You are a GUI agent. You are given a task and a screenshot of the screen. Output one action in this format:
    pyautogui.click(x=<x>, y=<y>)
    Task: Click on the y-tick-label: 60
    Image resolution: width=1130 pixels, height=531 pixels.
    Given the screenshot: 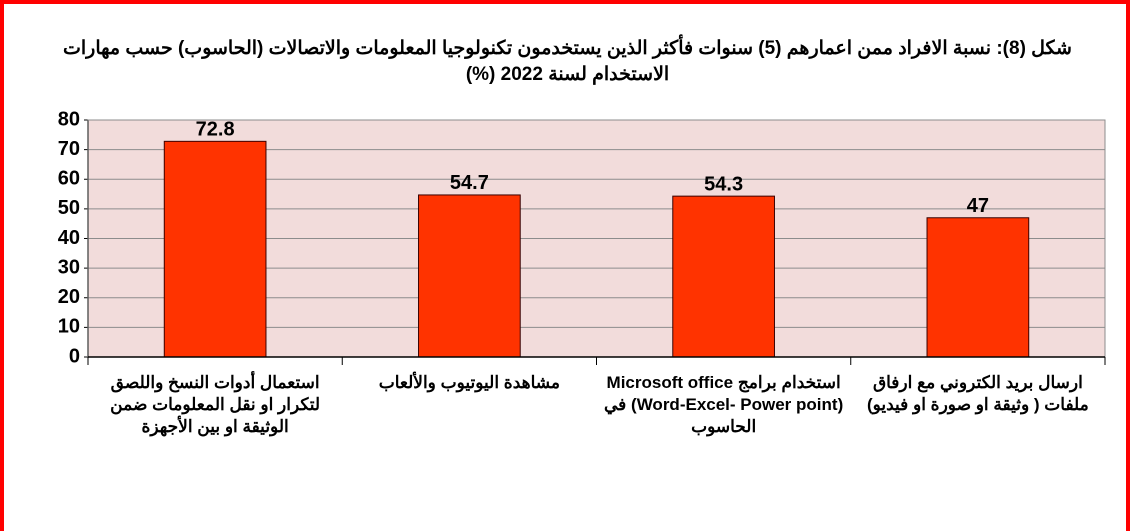 What is the action you would take?
    pyautogui.click(x=69, y=179)
    